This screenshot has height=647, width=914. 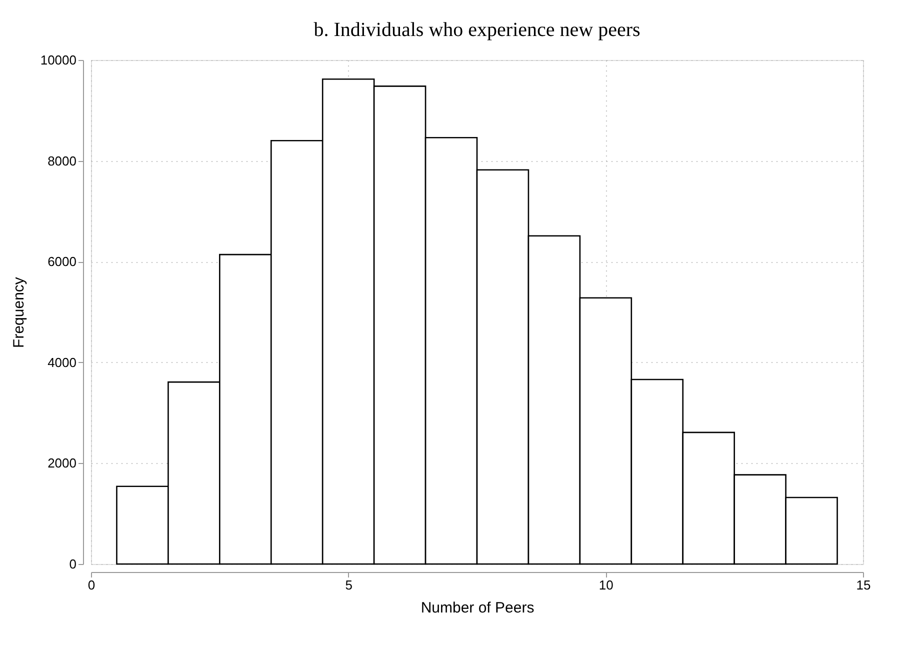 What do you see at coordinates (62, 362) in the screenshot?
I see `y-tick-label: 4000` at bounding box center [62, 362].